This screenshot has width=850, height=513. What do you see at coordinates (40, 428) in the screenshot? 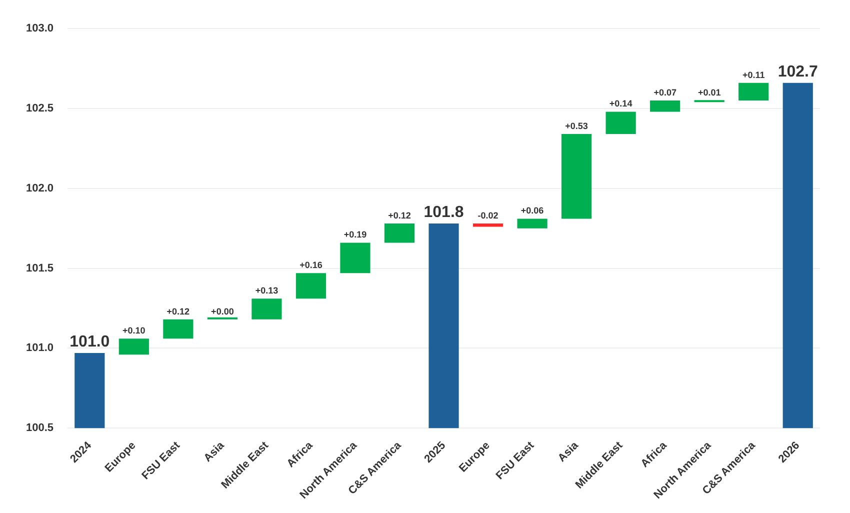
I see `y-tick-label: 100.5` at bounding box center [40, 428].